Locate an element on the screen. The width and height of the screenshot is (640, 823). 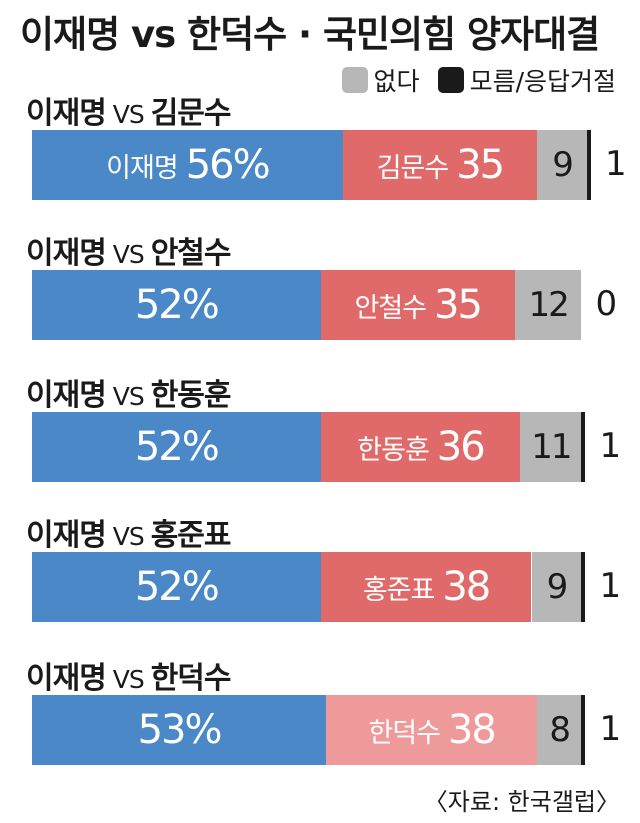
bar-opponent: 홍준표 38 is located at coordinates (426, 587).